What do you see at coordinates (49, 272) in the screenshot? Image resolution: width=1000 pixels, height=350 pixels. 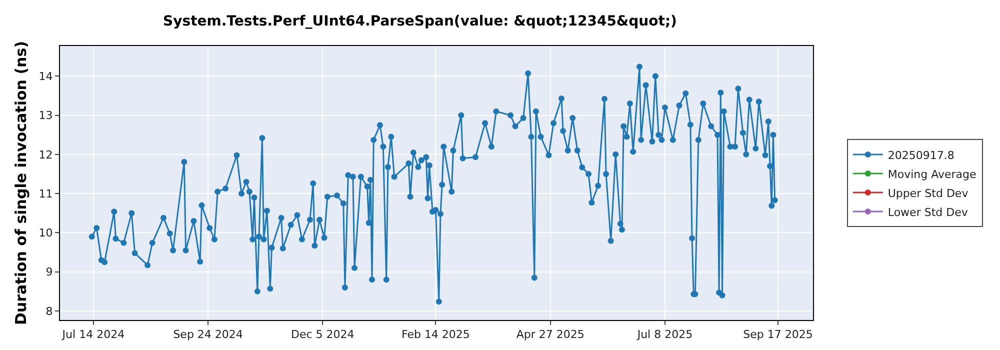 I see `y-tick-label: 9` at bounding box center [49, 272].